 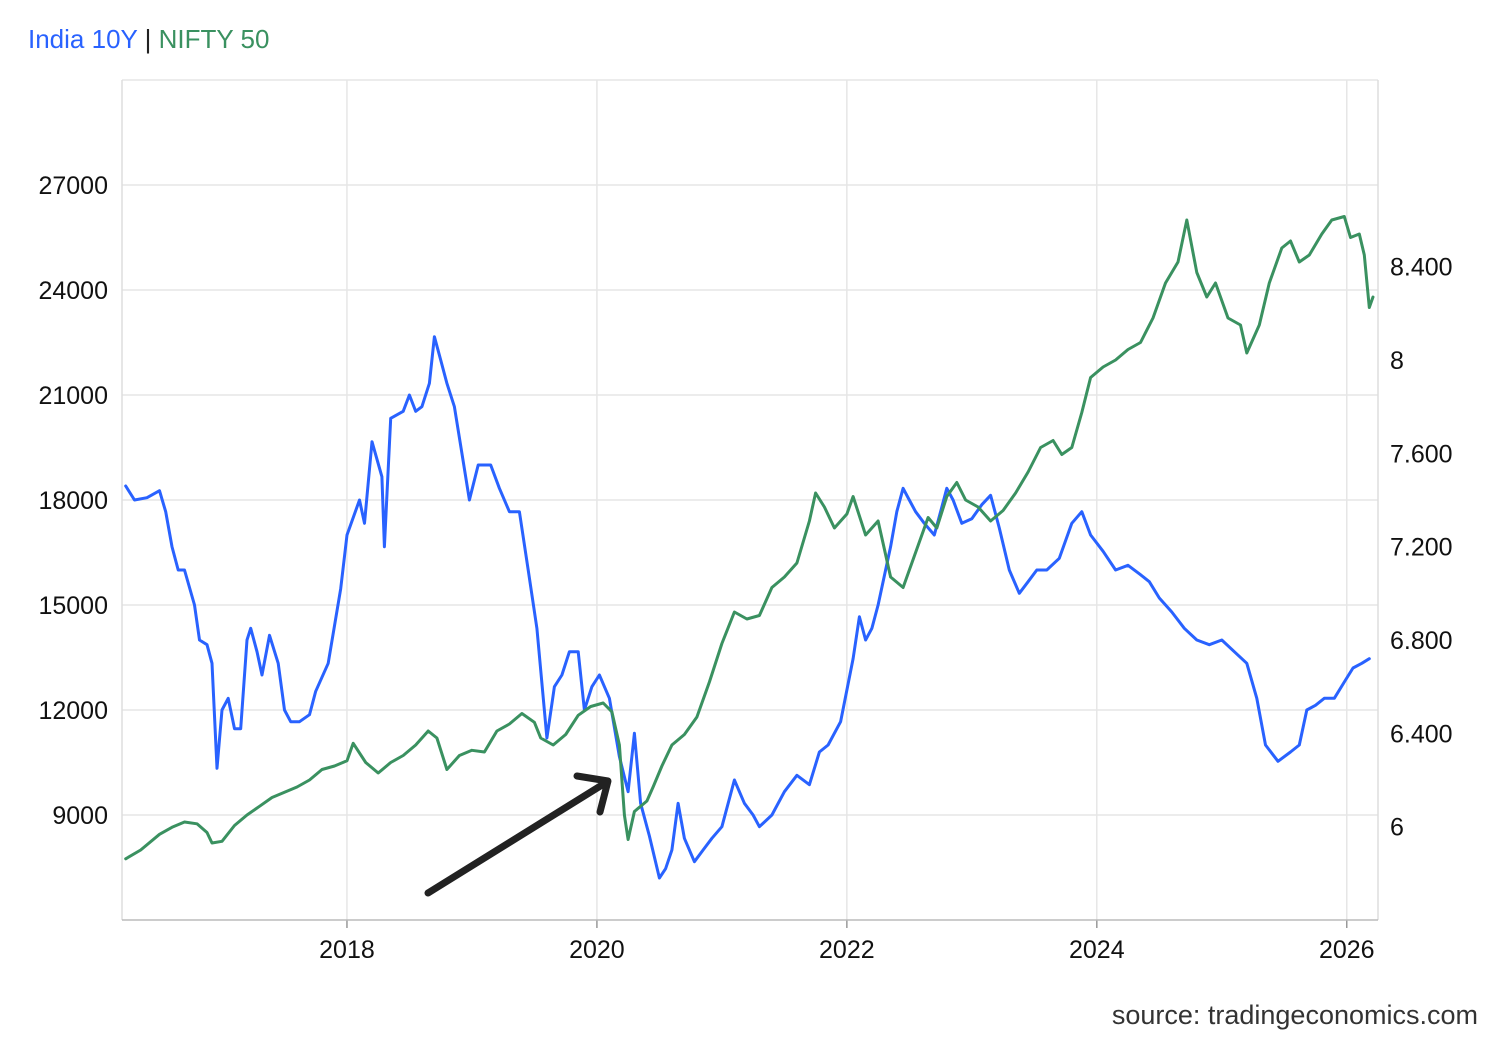 I want to click on x-axis-tick-labels: 2018 2020 2022 2024 2026, so click(x=846, y=950).